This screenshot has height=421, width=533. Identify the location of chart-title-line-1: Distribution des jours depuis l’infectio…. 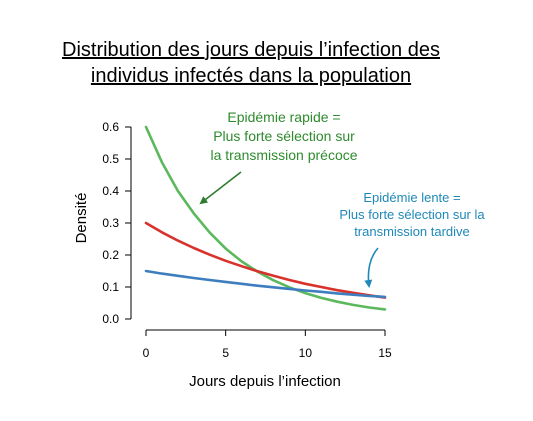
(251, 50).